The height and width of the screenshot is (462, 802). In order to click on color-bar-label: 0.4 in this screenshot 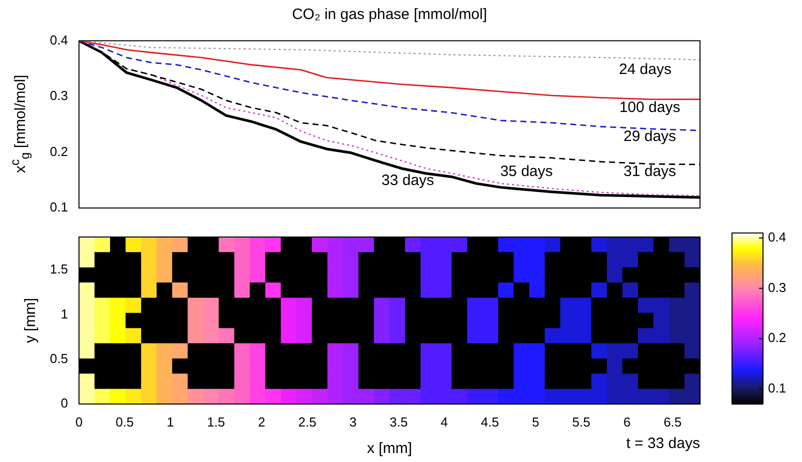, I will do `click(777, 237)`.